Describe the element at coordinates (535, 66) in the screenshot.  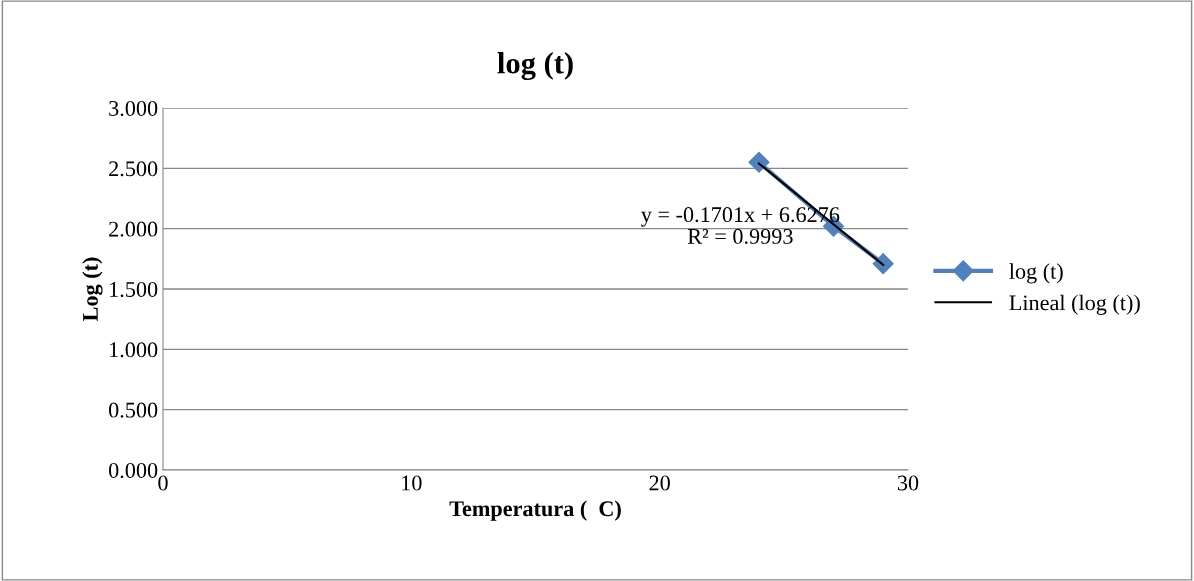
I see `chart-title: log (t)` at that location.